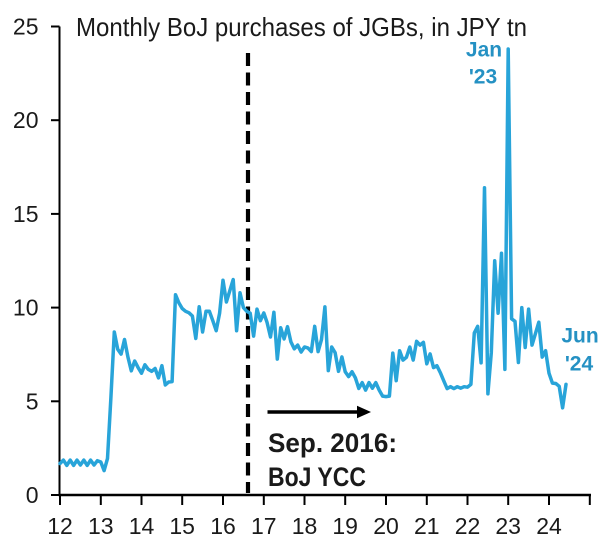 Image resolution: width=600 pixels, height=541 pixels. What do you see at coordinates (223, 526) in the screenshot?
I see `svg-text: 16` at bounding box center [223, 526].